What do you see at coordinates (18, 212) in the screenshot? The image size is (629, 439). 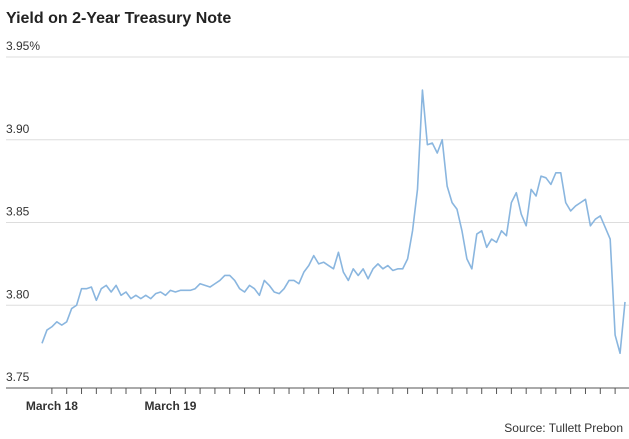 I see `y-tick-label: 3.85` at bounding box center [18, 212].